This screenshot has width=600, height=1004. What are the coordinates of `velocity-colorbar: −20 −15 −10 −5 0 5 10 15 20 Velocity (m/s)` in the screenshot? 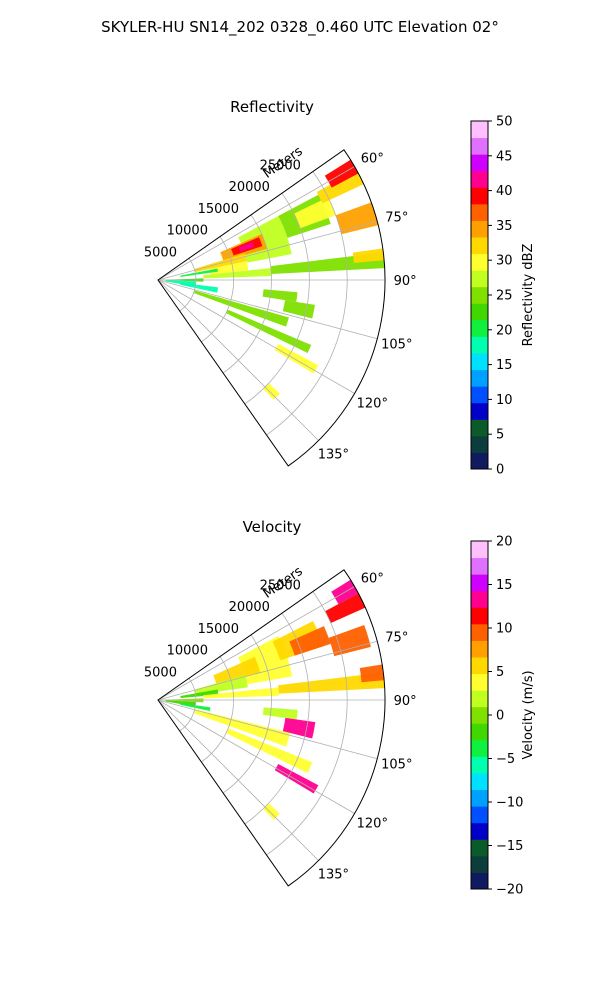 It's located at (503, 716).